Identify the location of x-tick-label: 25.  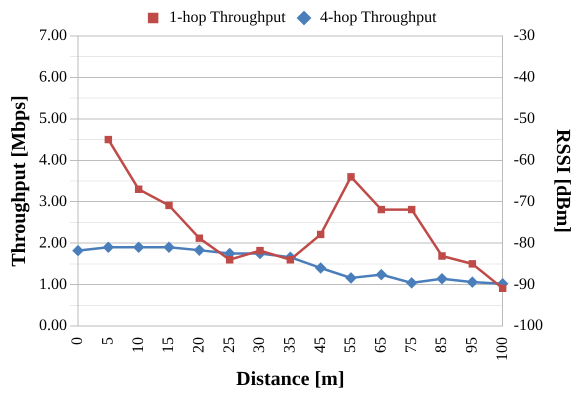
(229, 345).